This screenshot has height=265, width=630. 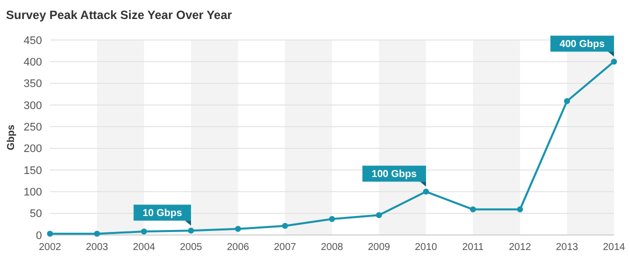 What do you see at coordinates (238, 247) in the screenshot?
I see `x-tick-label: 2006` at bounding box center [238, 247].